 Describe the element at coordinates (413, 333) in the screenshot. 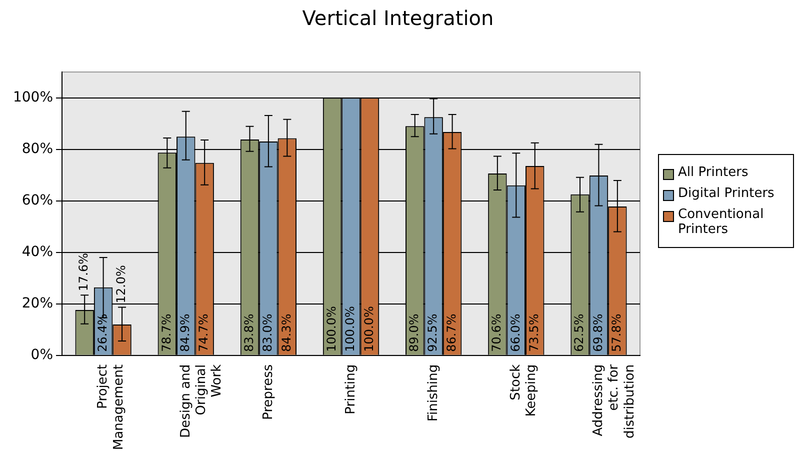

I see `data-label: 89.0%` at that location.